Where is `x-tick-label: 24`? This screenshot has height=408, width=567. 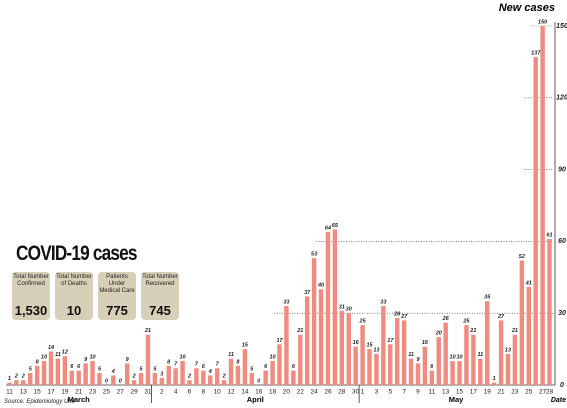
x-tick-label: 24 is located at coordinates (315, 392).